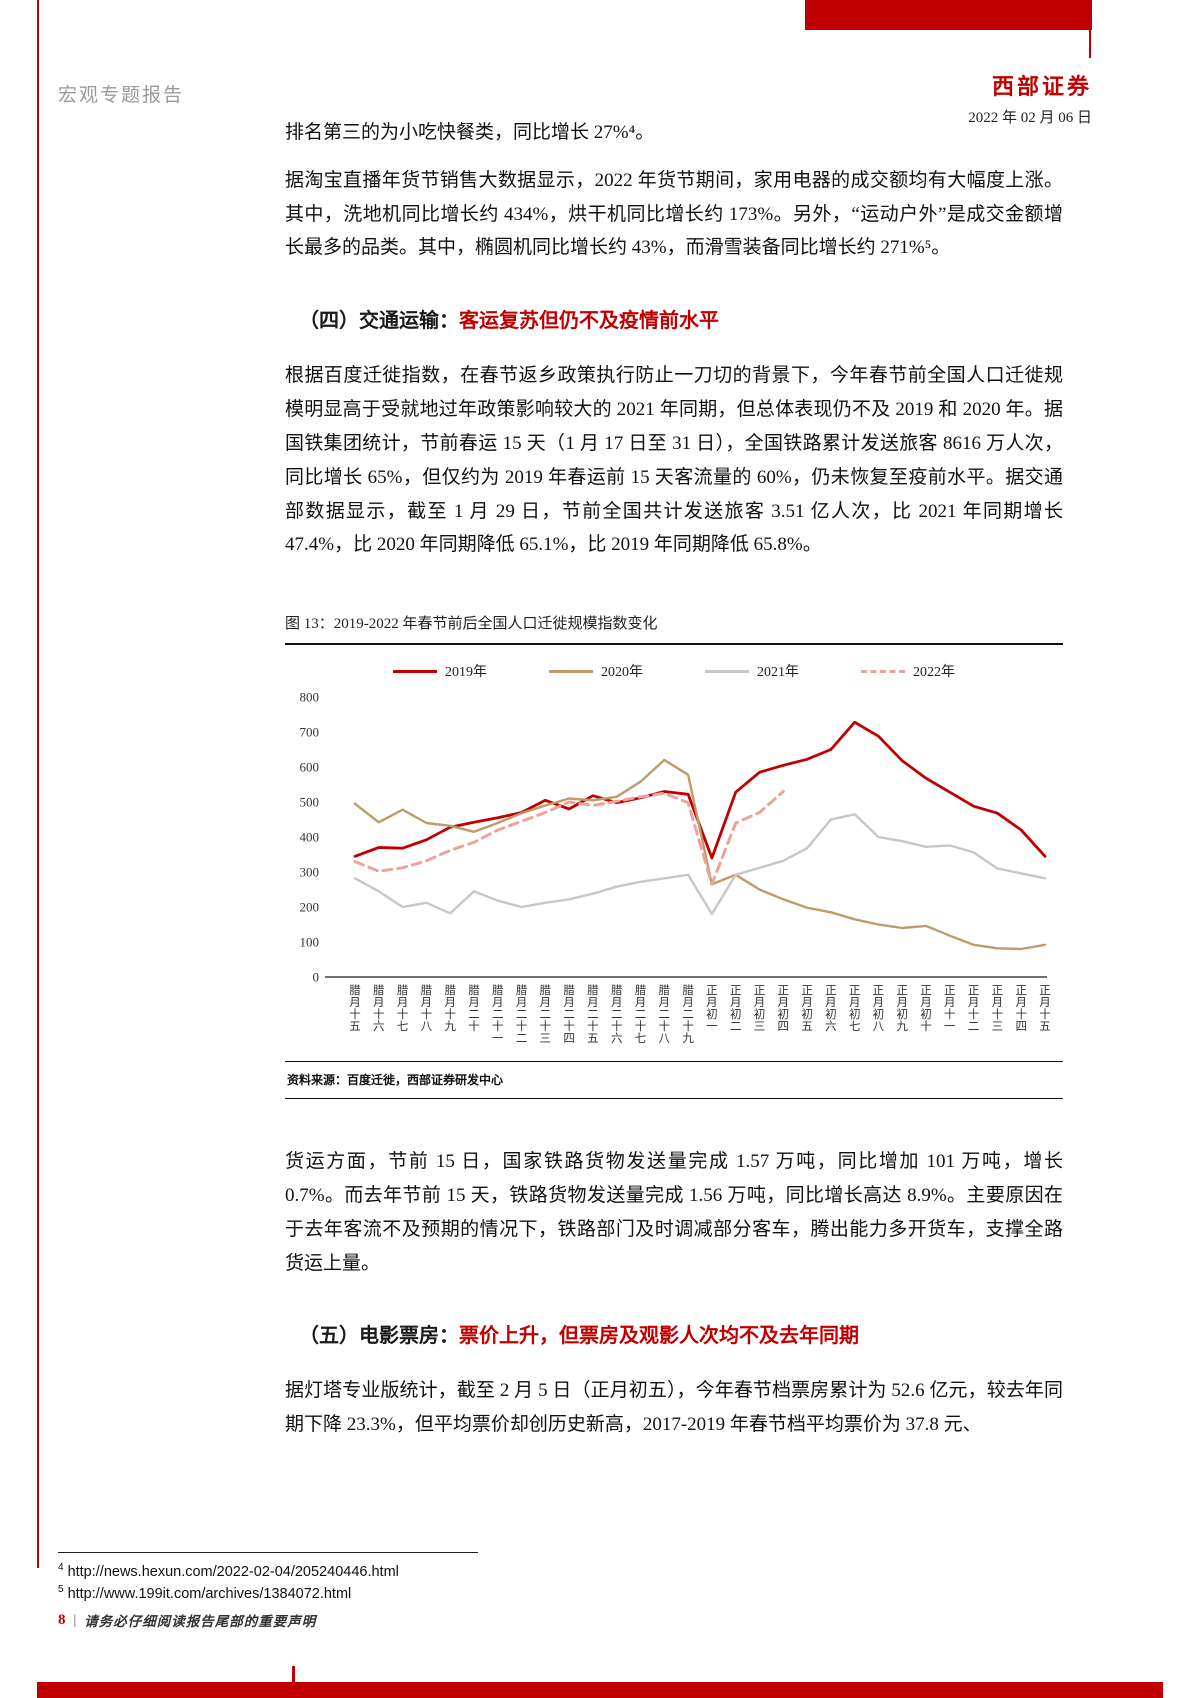 Image resolution: width=1200 pixels, height=1698 pixels. What do you see at coordinates (1090, 44) in the screenshot?
I see `top-right-red-tail` at bounding box center [1090, 44].